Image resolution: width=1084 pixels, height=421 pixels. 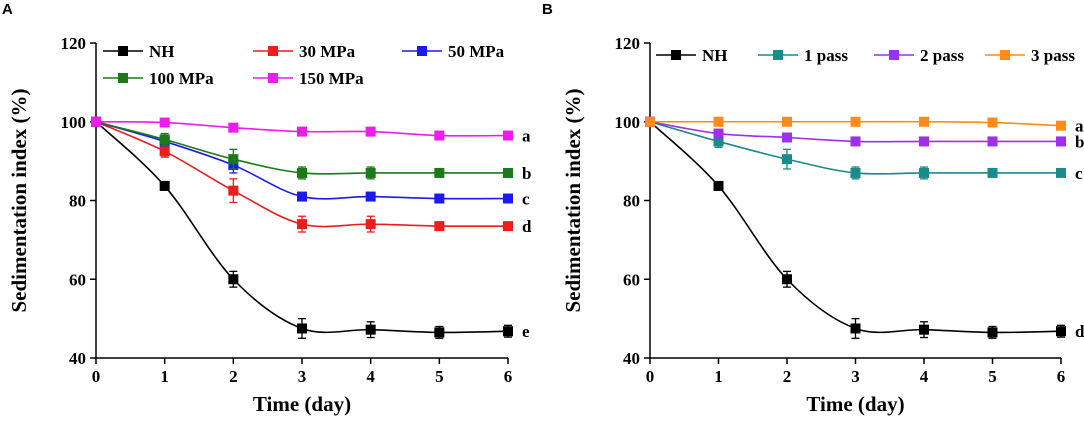 What do you see at coordinates (1030, 55) in the screenshot?
I see `legend-entry: 3 pass` at bounding box center [1030, 55].